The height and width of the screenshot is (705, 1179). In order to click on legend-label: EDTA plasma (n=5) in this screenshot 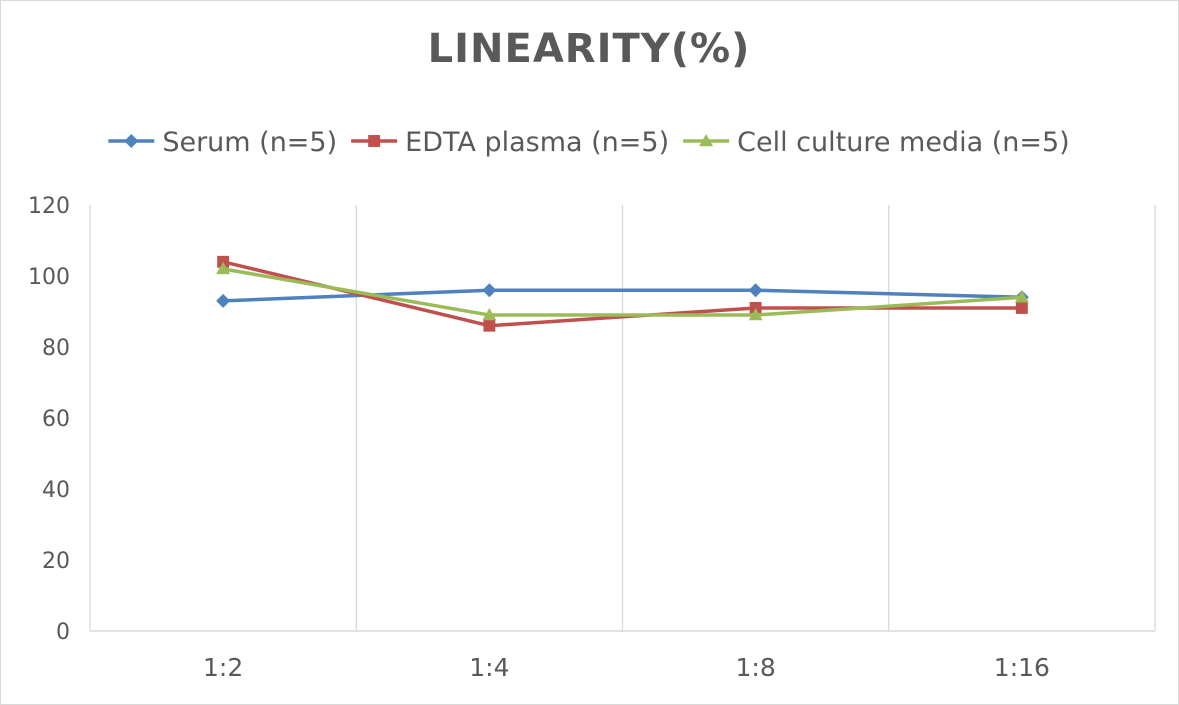, I will do `click(537, 142)`.